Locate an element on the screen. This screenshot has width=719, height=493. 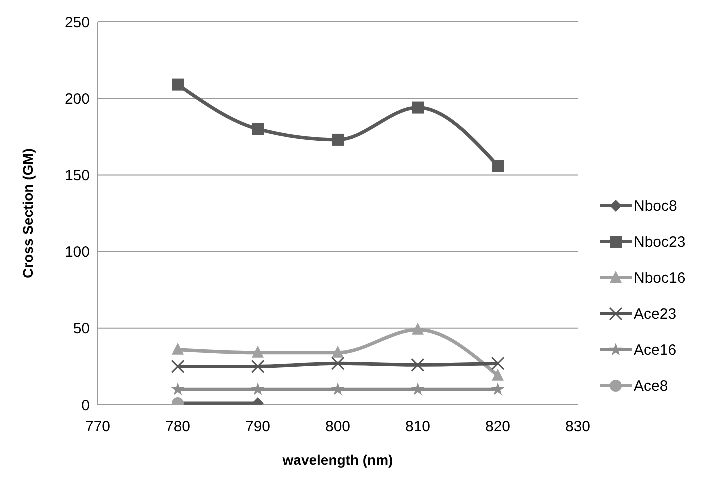
legend-label: Nboc23 is located at coordinates (660, 242).